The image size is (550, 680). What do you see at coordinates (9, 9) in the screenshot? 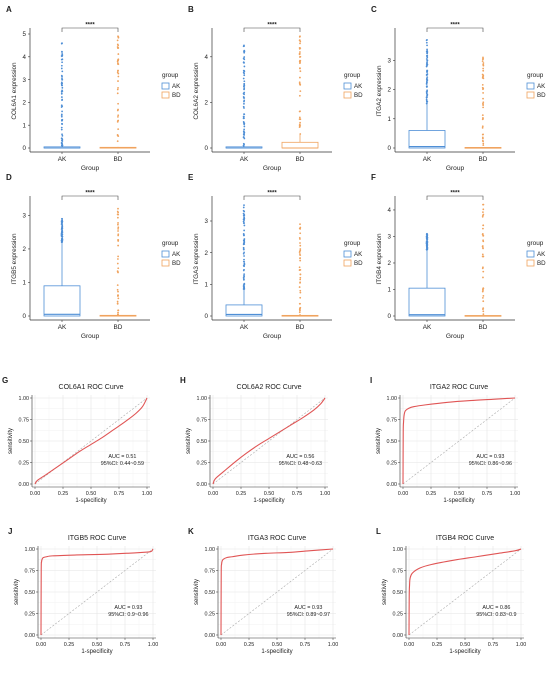
I see `panel-letter: A` at bounding box center [9, 9].